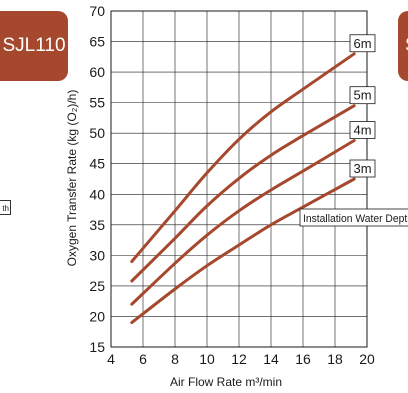  I want to click on y-tick-label: 40, so click(97, 194).